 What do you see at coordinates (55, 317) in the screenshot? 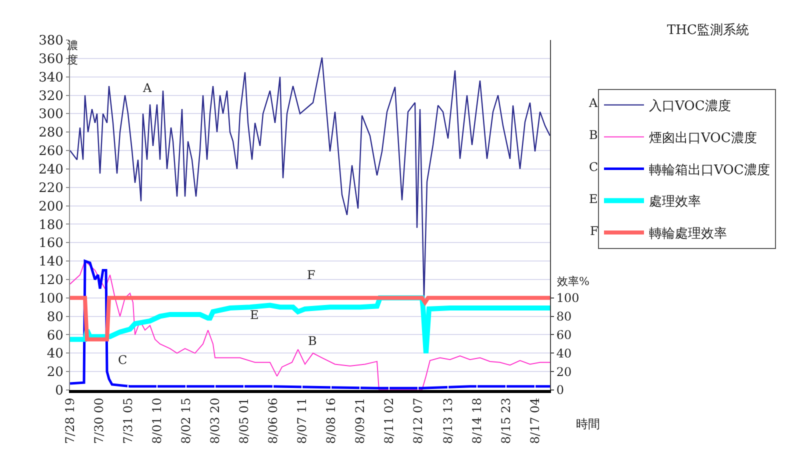
I see `y-tick-label: 80` at bounding box center [55, 317].